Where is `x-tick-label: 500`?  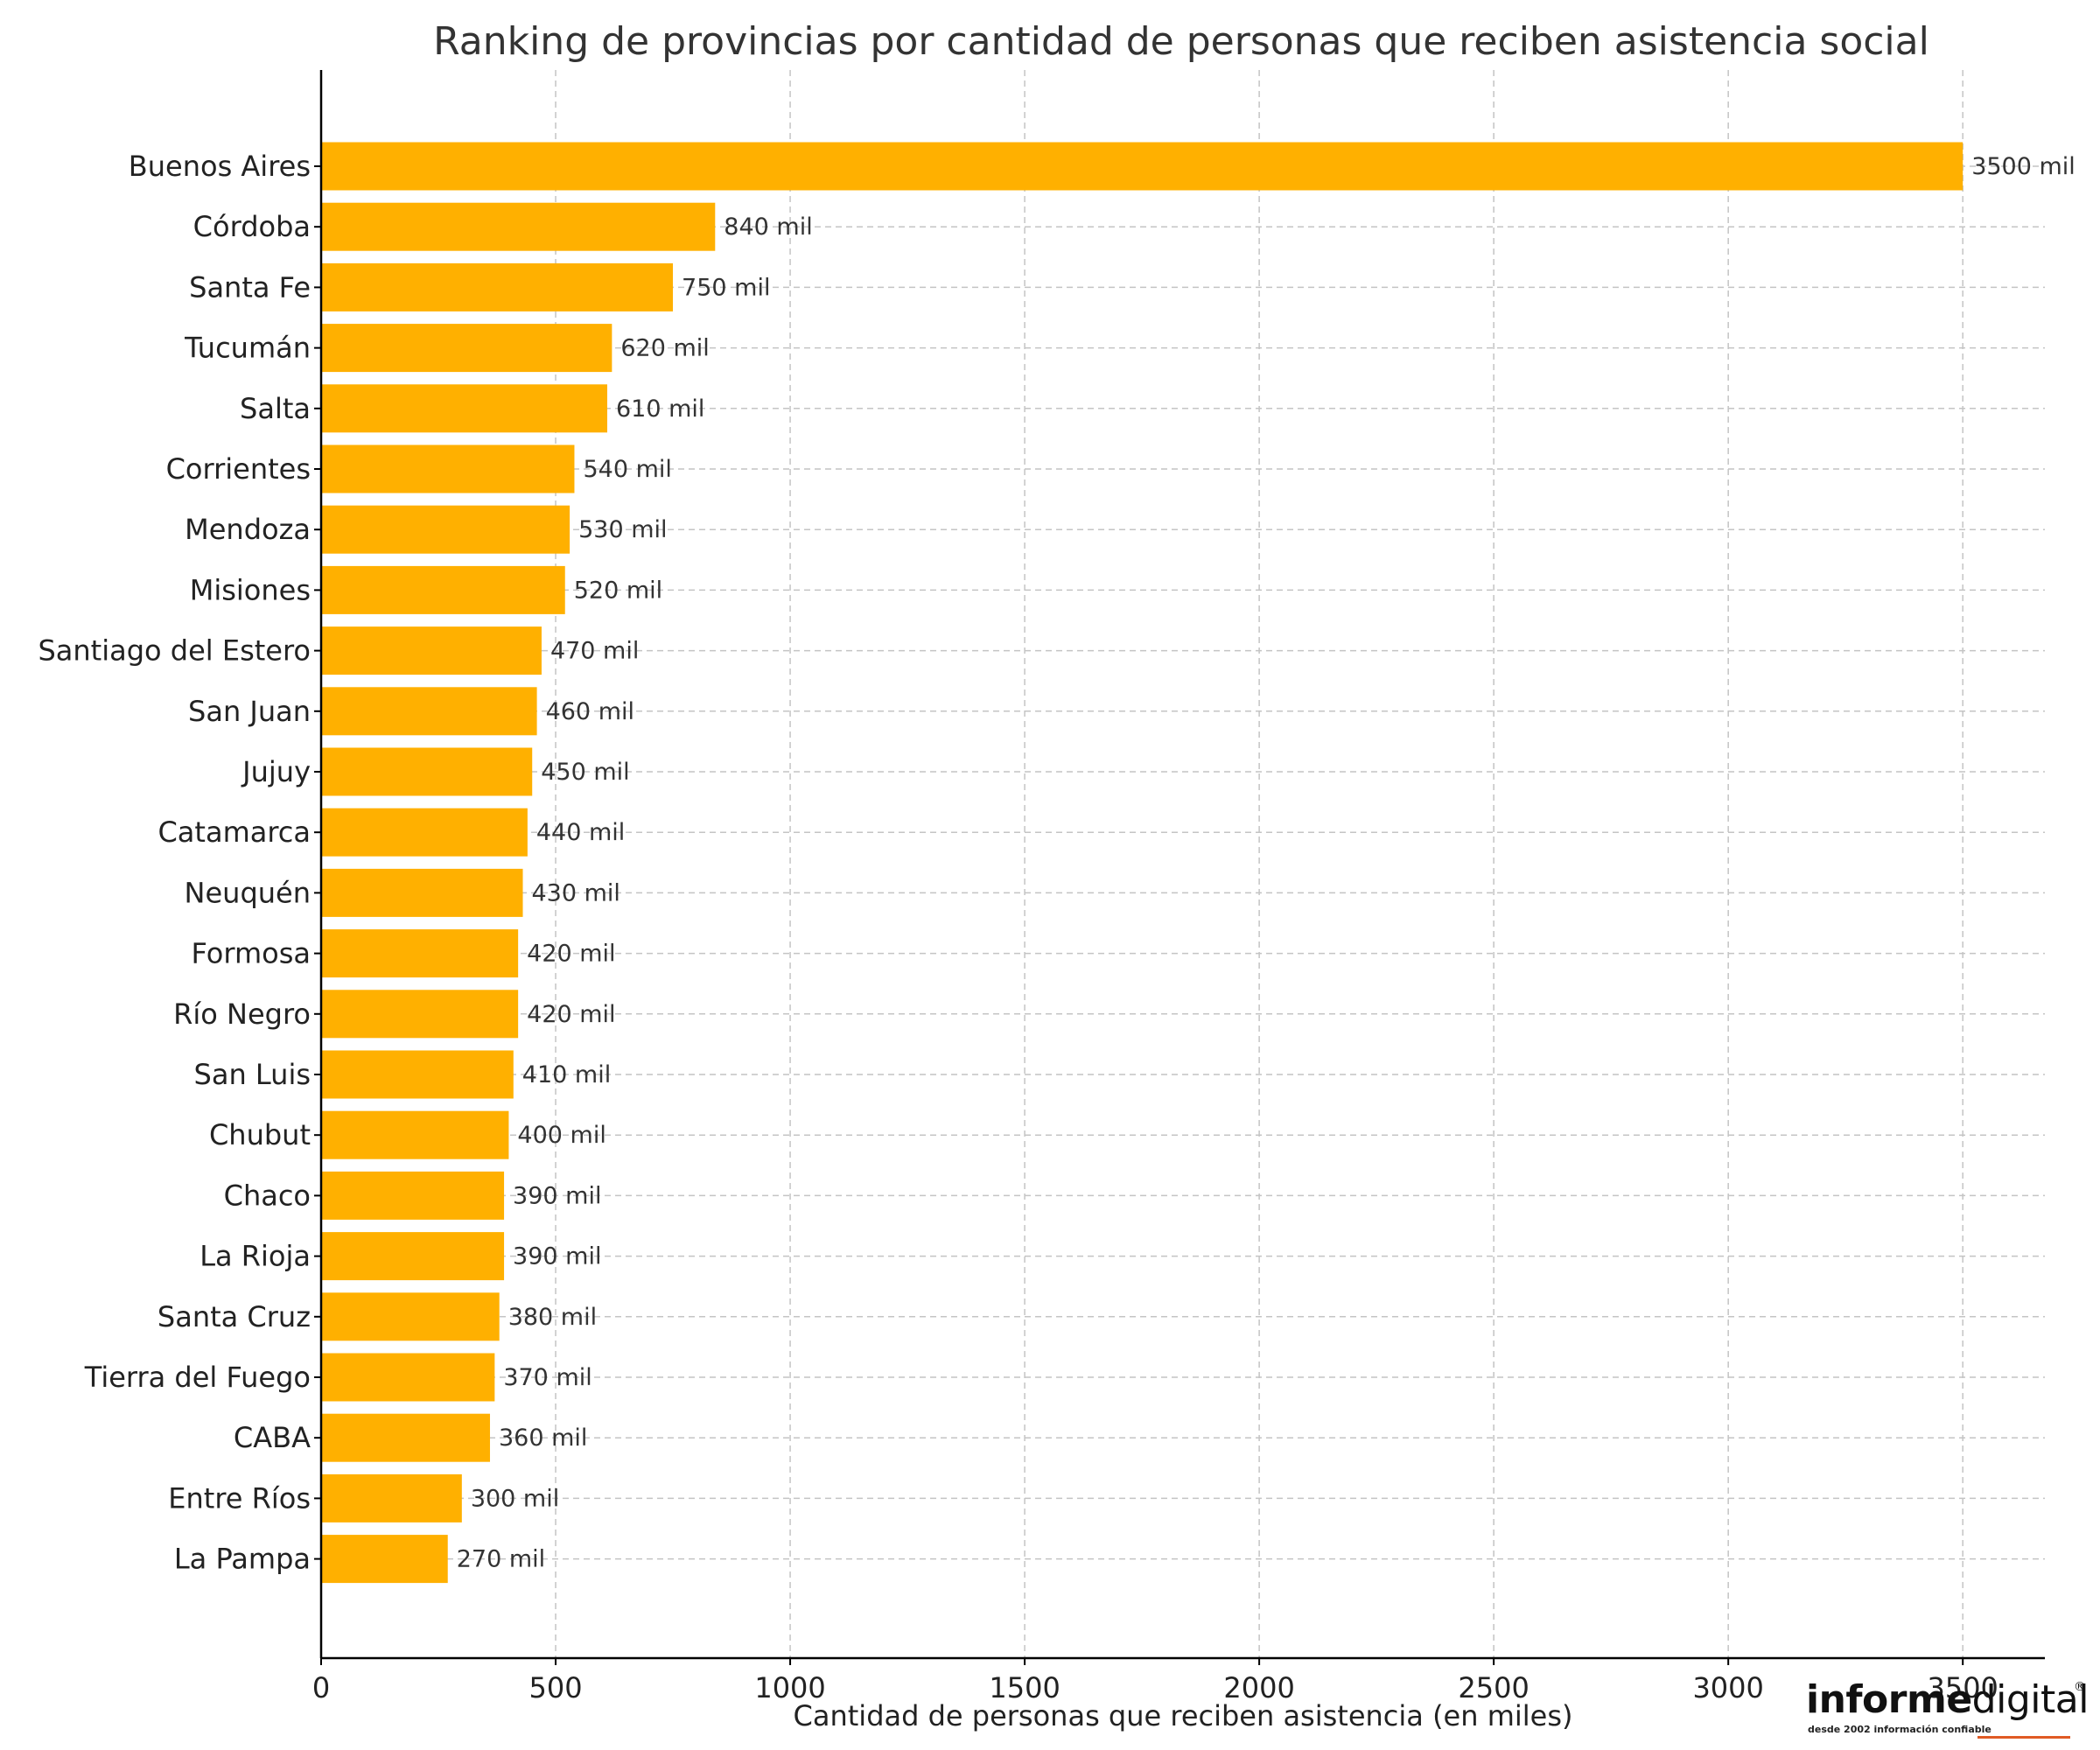
x-tick-label: 500 is located at coordinates (555, 1687).